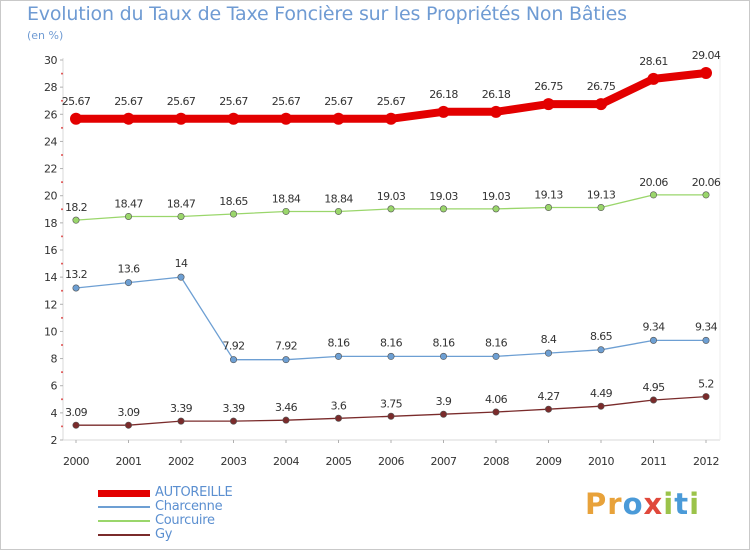  Describe the element at coordinates (653, 504) in the screenshot. I see `logo-letter: x` at that location.